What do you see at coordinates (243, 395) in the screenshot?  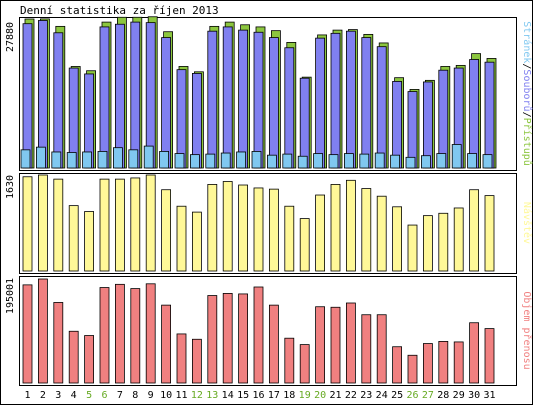 I see `x-tick-label: 15` at bounding box center [243, 395].